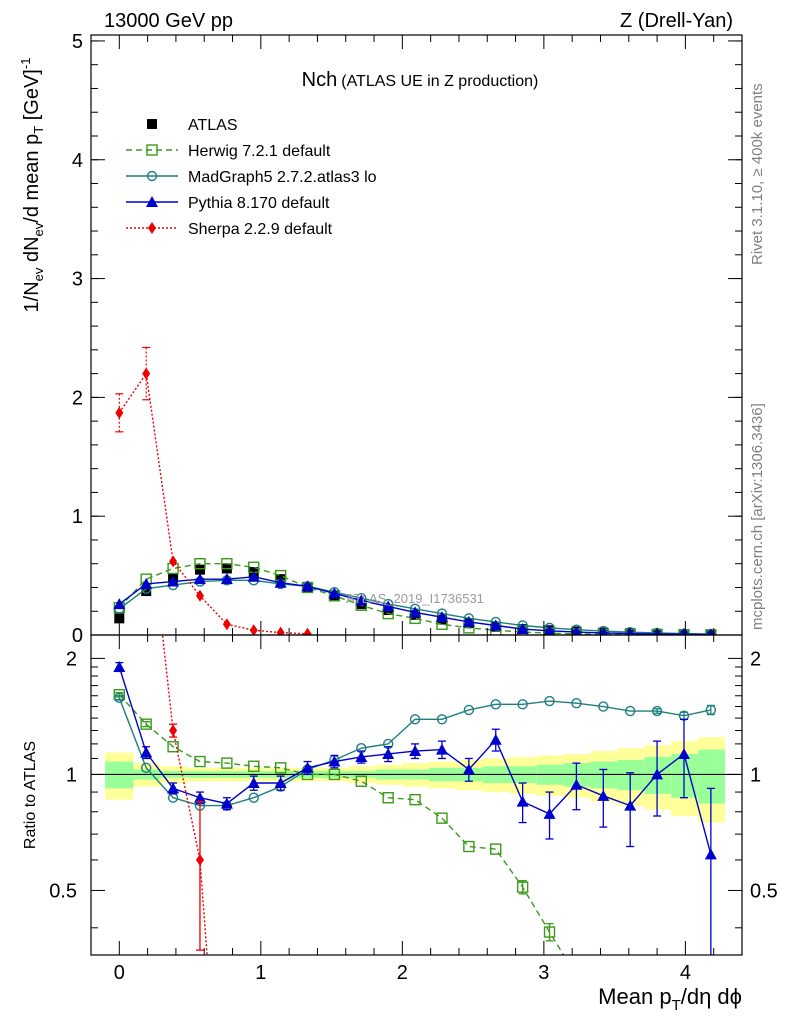 This screenshot has width=786, height=1024. I want to click on legend-marker-pythia, so click(152, 201).